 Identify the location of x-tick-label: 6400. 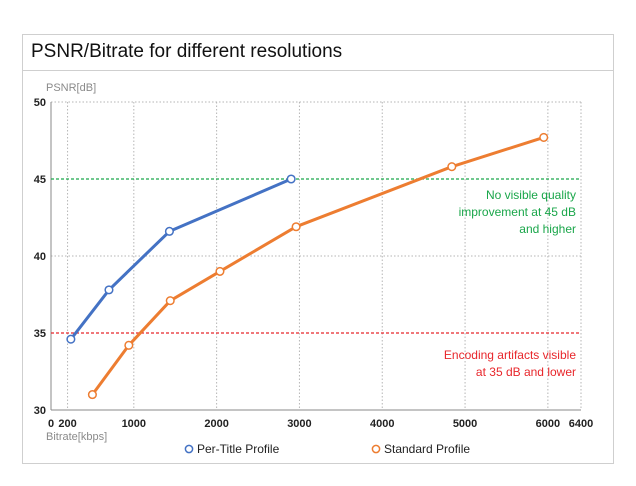
(581, 424).